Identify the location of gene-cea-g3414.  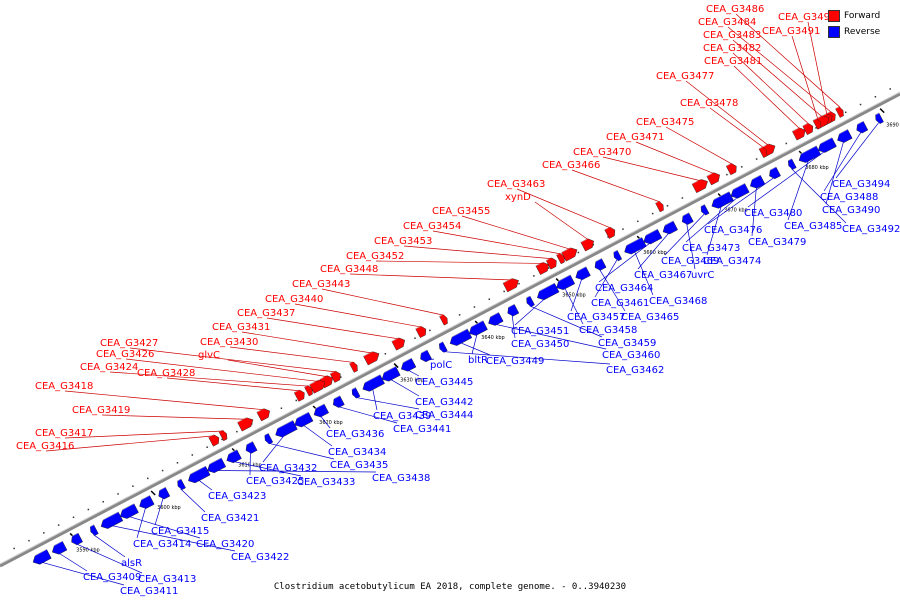
(145, 502).